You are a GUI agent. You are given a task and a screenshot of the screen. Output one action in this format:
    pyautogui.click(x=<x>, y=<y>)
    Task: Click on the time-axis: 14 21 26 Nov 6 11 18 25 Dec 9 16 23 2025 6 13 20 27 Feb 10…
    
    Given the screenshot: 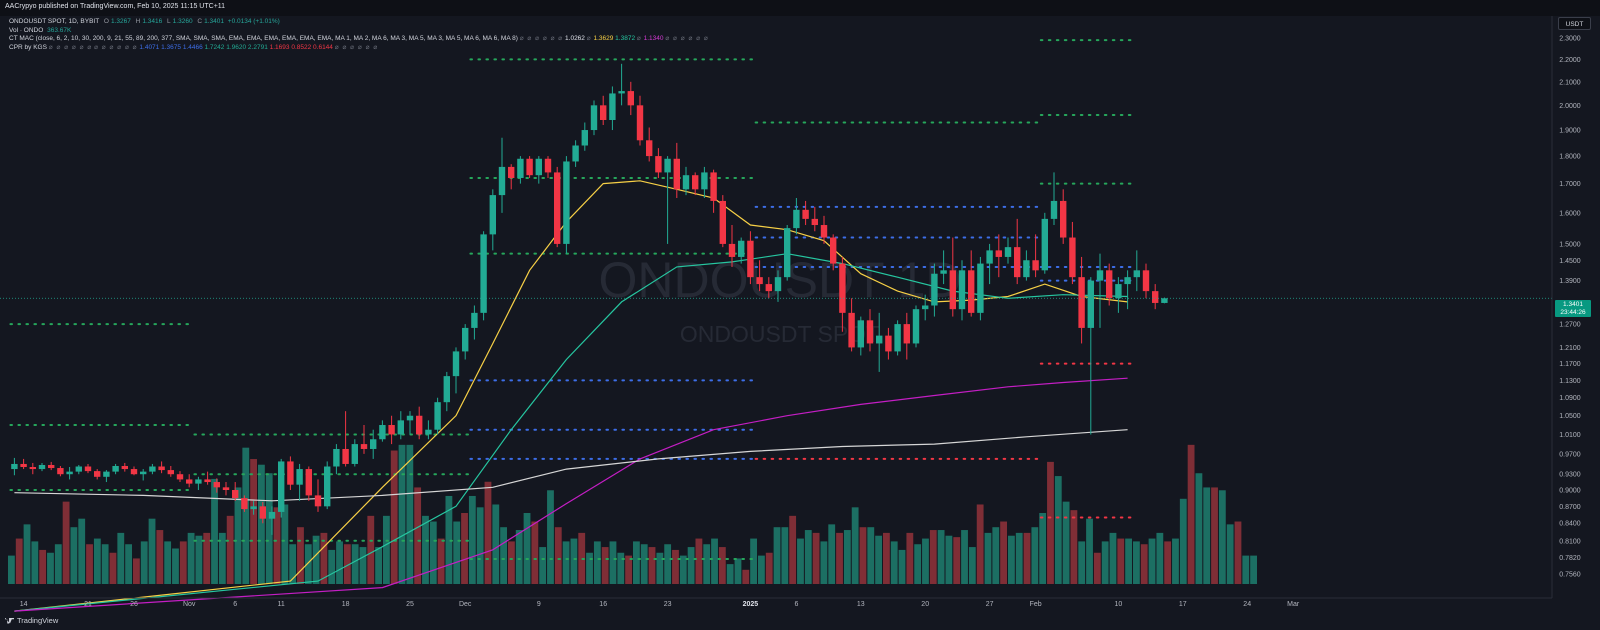 What is the action you would take?
    pyautogui.click(x=660, y=604)
    